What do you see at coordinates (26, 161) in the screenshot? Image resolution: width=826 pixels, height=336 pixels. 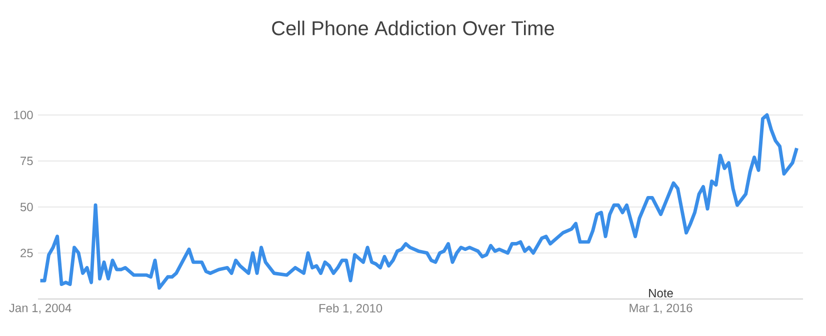 I see `y-tick-label: 75` at bounding box center [26, 161].